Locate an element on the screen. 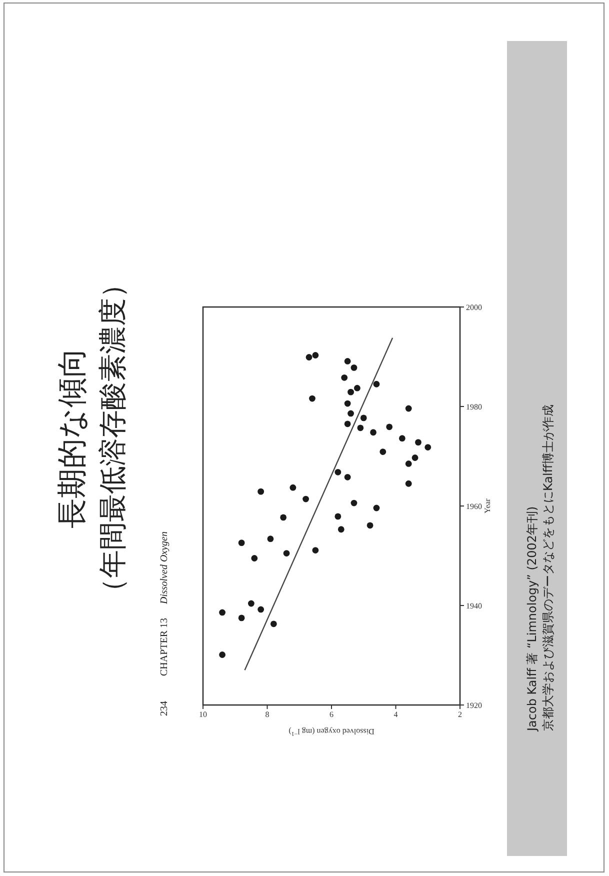 The width and height of the screenshot is (609, 876). y-tick-label: 1940 is located at coordinates (474, 605).